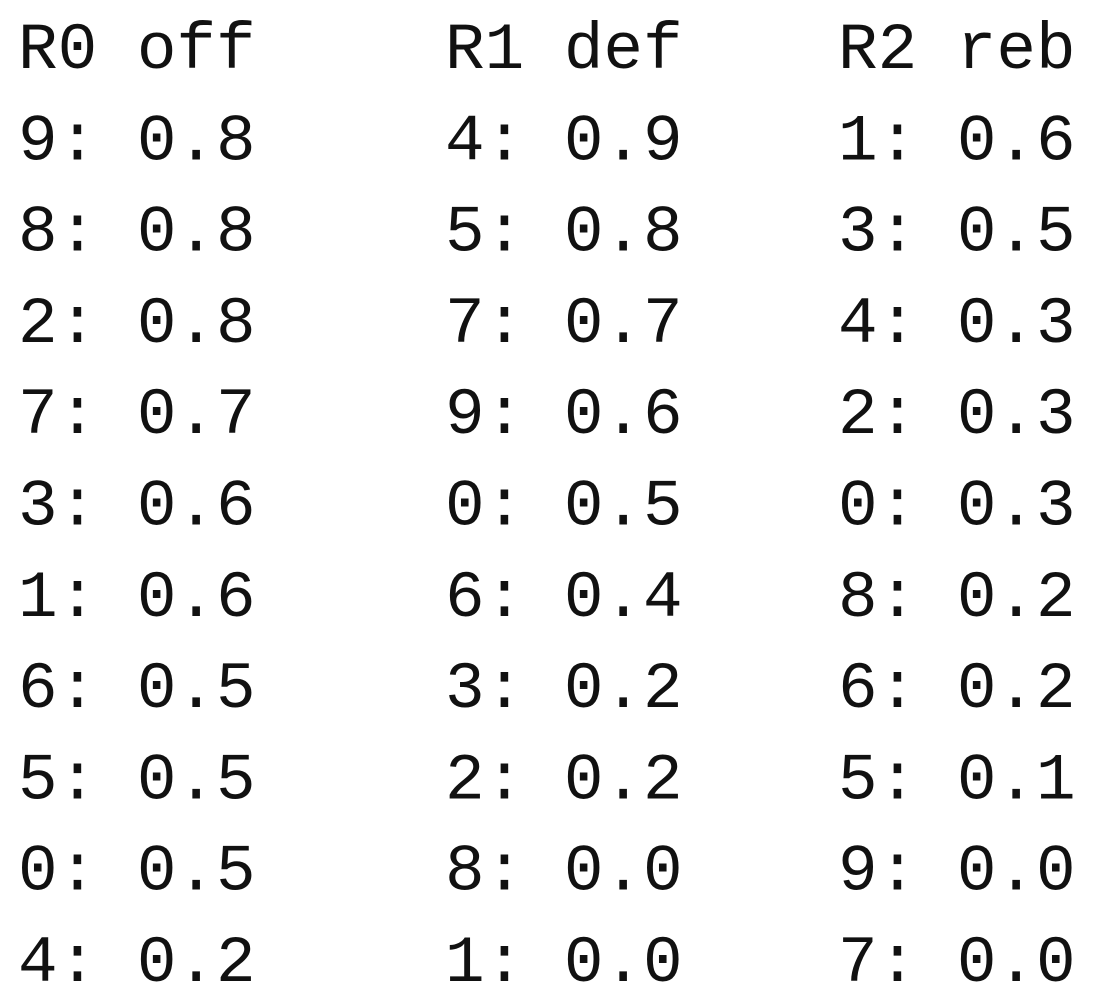 The width and height of the screenshot is (1109, 1000). I want to click on row-entry: 4: 0.3, so click(957, 324).